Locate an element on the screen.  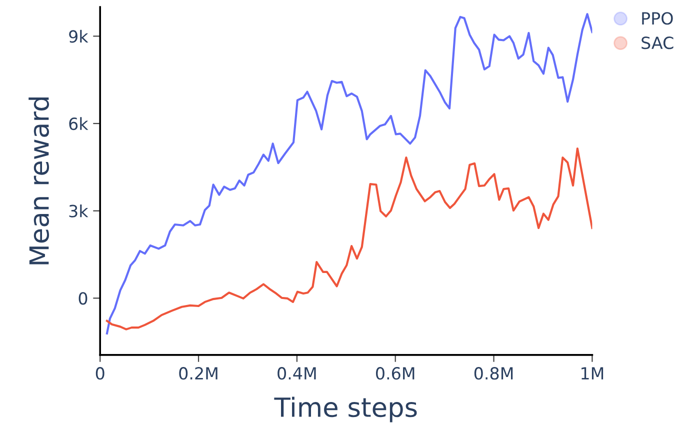
legend-label: SAC is located at coordinates (658, 43).